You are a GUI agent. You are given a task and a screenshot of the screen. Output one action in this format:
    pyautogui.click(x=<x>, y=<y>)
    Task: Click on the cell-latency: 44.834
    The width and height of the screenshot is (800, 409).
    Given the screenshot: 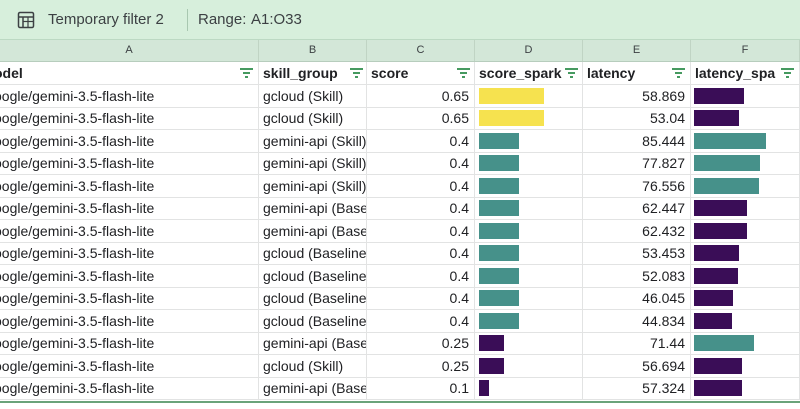 What is the action you would take?
    pyautogui.click(x=637, y=320)
    